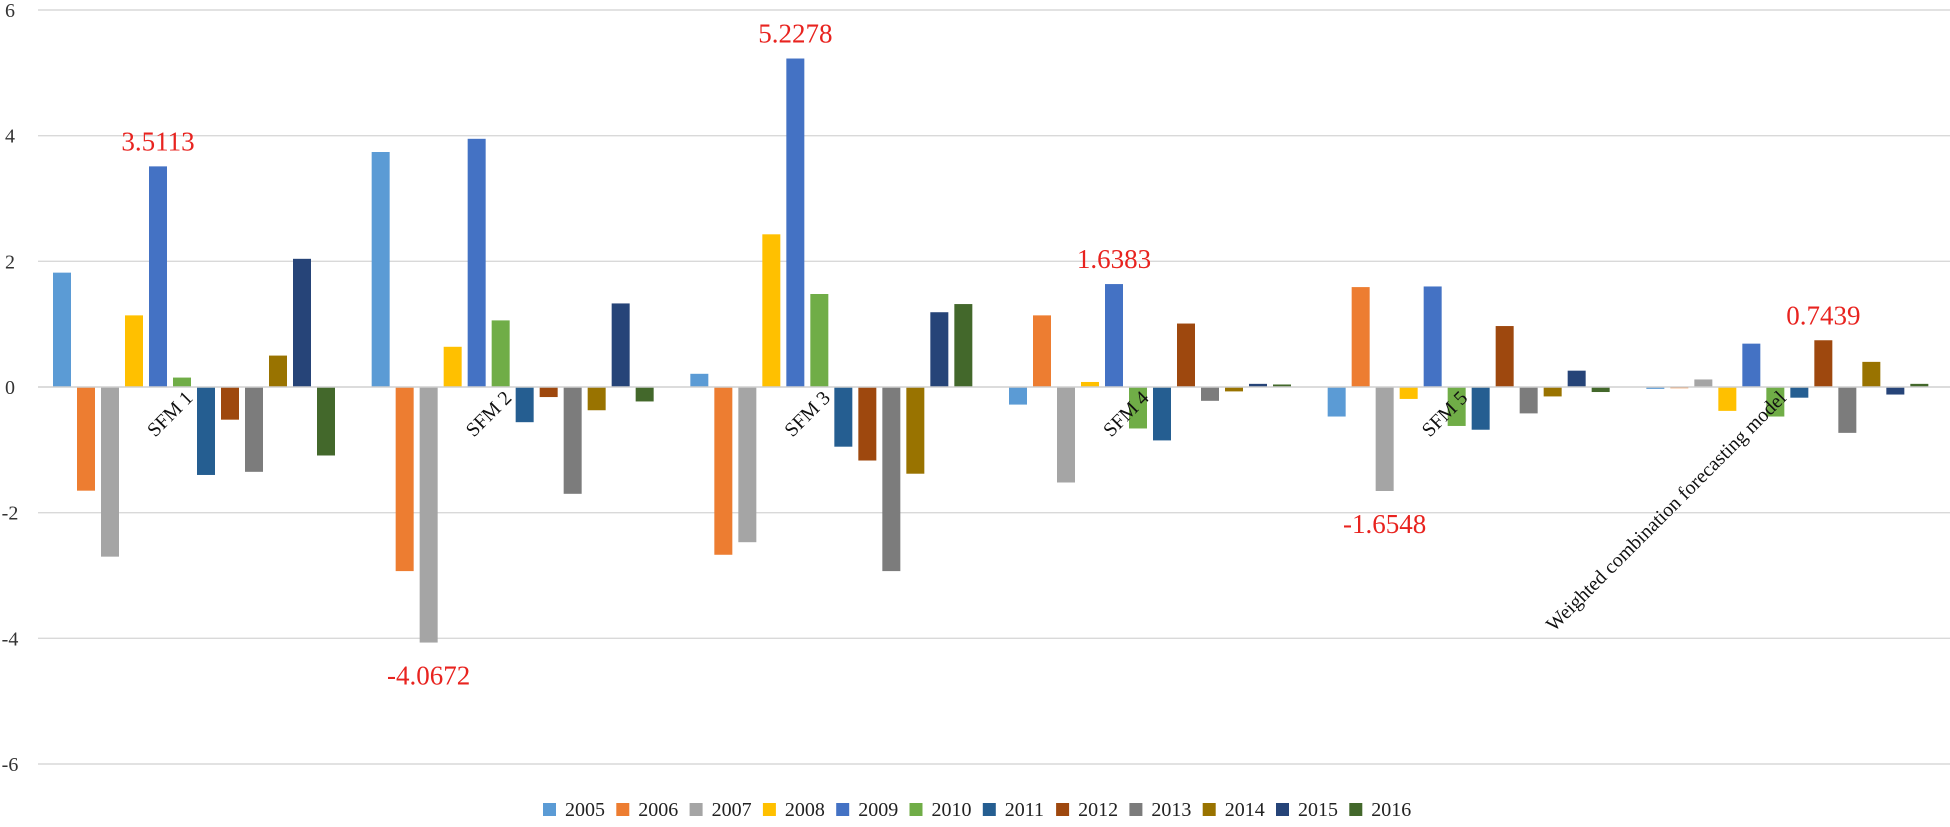 The height and width of the screenshot is (827, 1950). What do you see at coordinates (1391, 810) in the screenshot?
I see `legend-label: 2016` at bounding box center [1391, 810].